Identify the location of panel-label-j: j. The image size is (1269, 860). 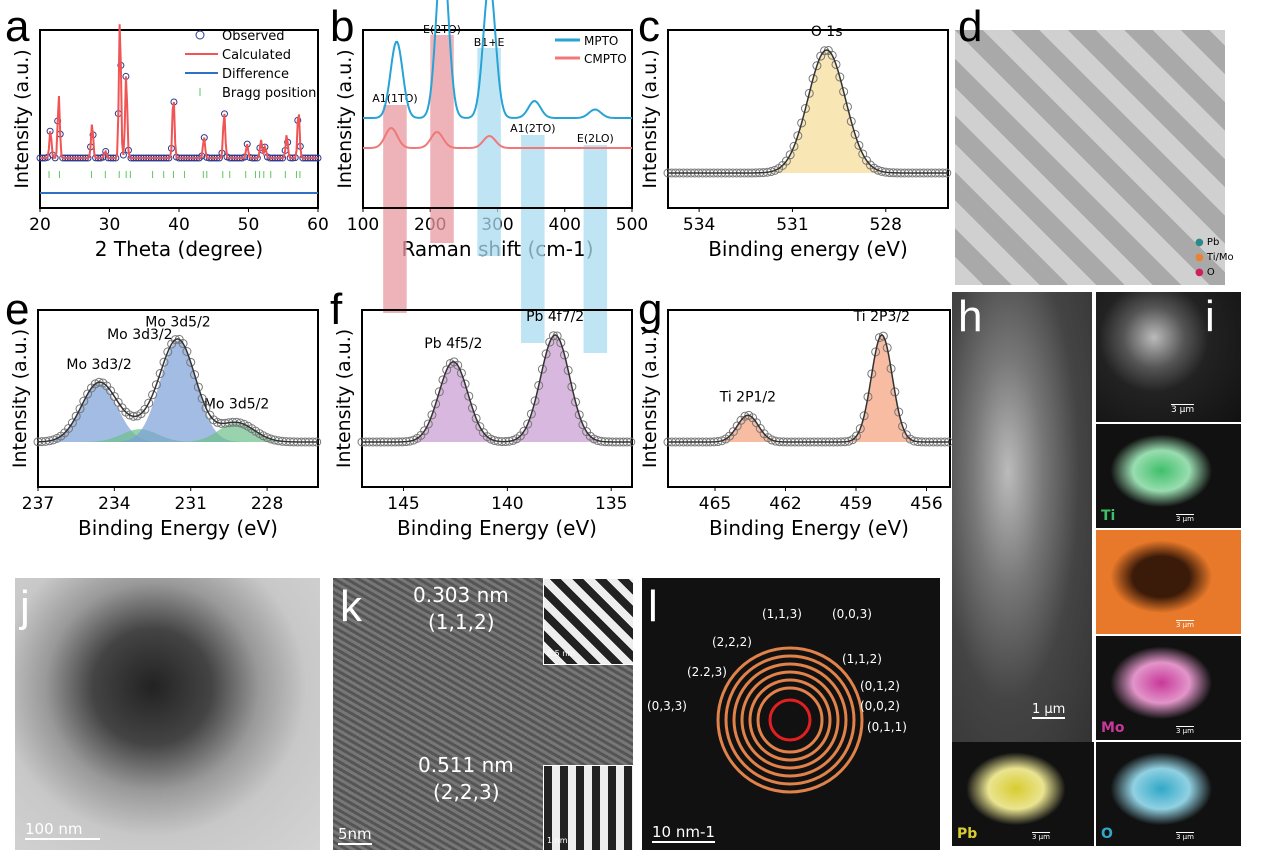
(25, 606).